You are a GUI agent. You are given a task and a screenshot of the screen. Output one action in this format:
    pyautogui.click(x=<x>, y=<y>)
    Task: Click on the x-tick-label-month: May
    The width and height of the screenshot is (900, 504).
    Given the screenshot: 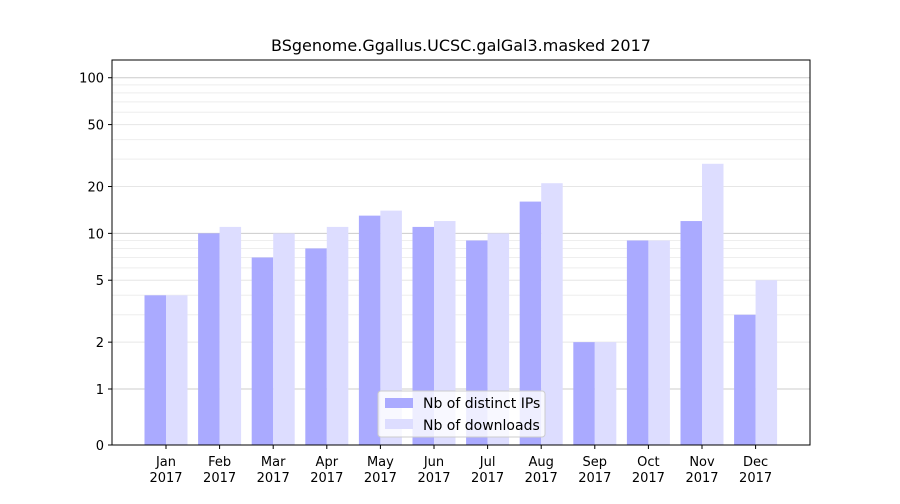 What is the action you would take?
    pyautogui.click(x=380, y=462)
    